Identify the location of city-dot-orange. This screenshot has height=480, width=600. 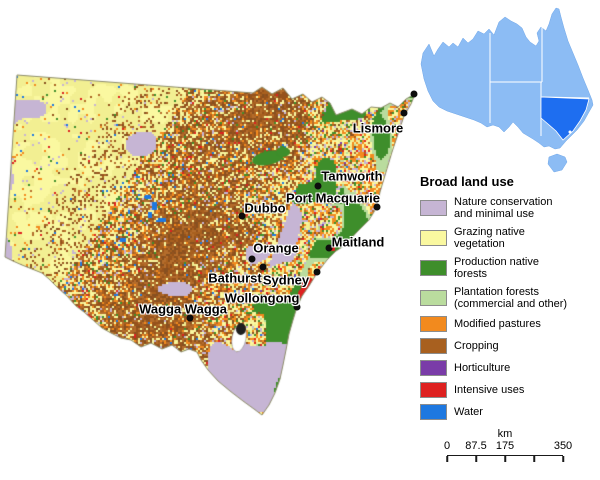
(252, 259).